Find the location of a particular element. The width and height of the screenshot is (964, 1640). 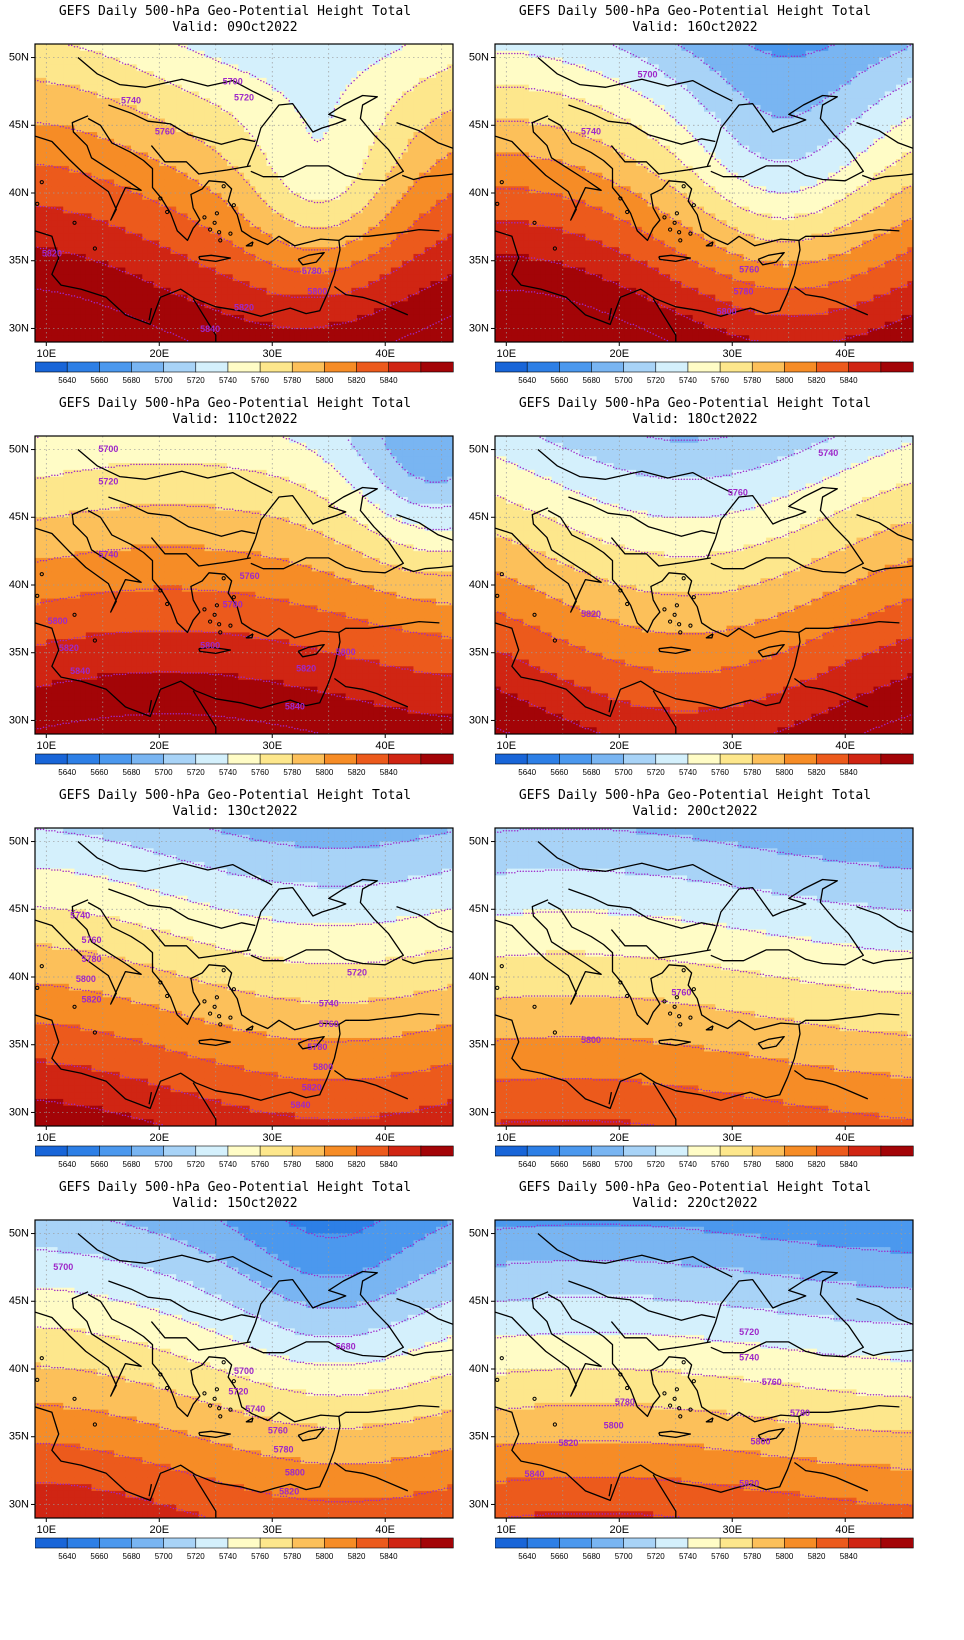

colorbar-label: 5640 is located at coordinates (67, 380).